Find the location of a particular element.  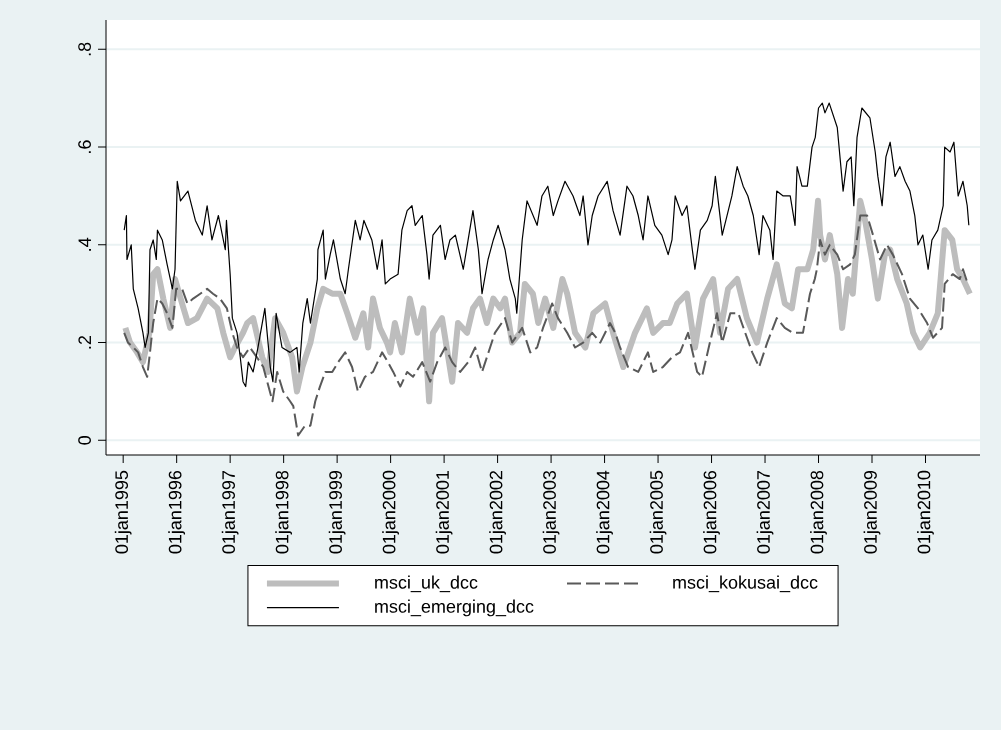

x-tick-label: 01jan1996 is located at coordinates (177, 512).